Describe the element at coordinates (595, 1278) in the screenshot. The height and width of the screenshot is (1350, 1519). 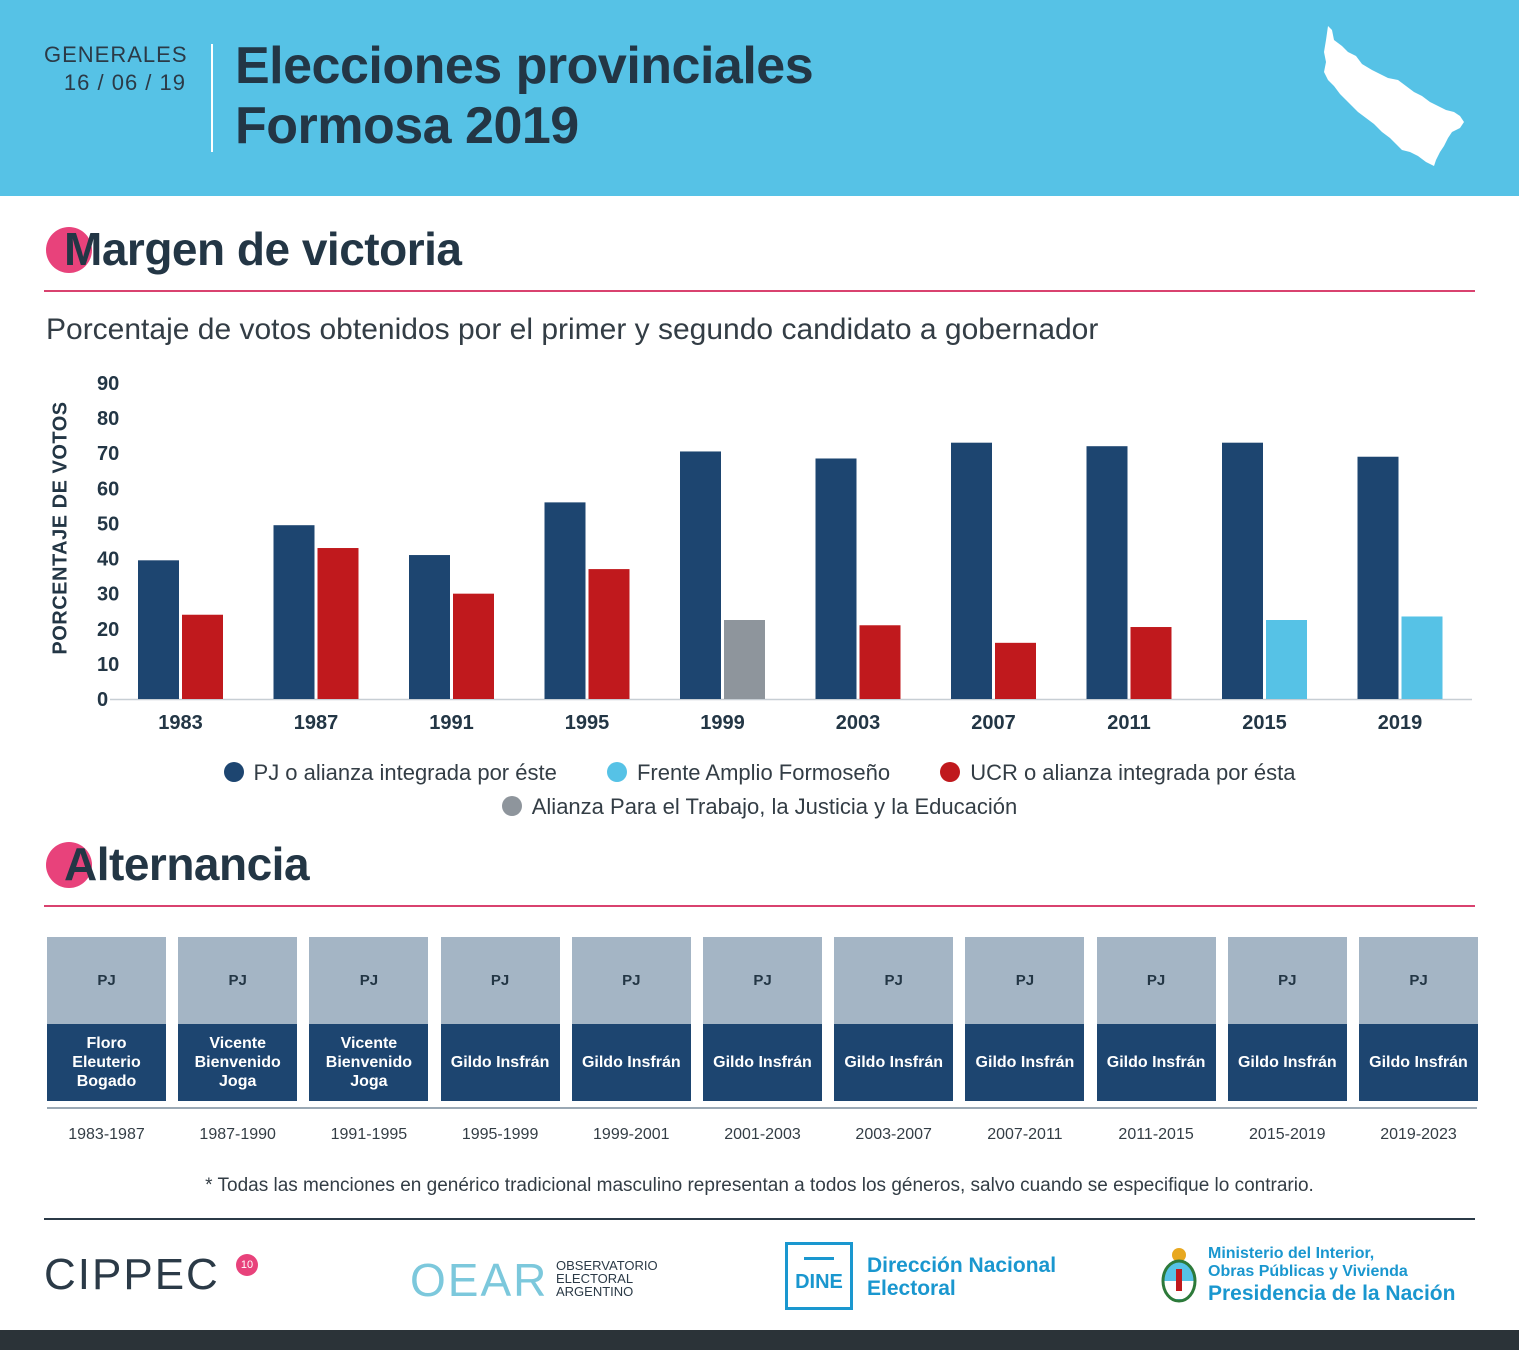
I see `oear-line2: ELECTORAL` at that location.